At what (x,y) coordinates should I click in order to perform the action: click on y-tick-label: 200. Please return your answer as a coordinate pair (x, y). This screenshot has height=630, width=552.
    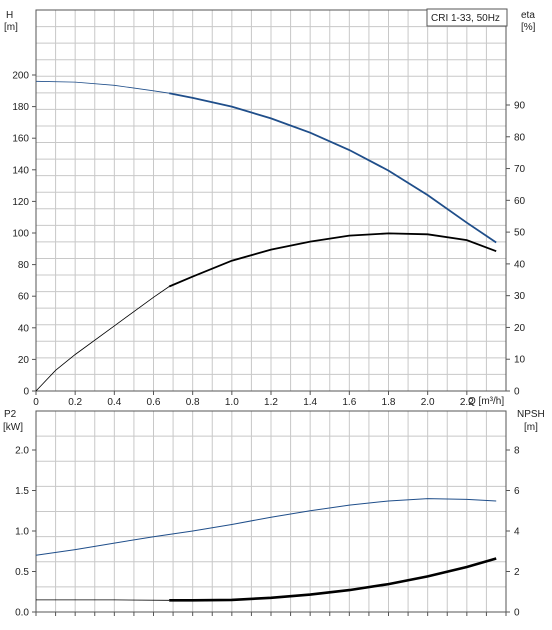
    Looking at the image, I should click on (20, 76).